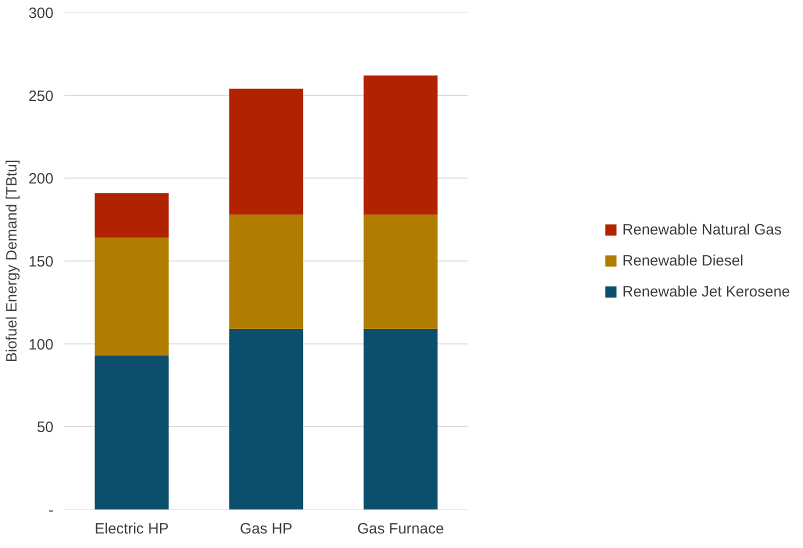  What do you see at coordinates (683, 260) in the screenshot?
I see `legend-label: Renewable Diesel` at bounding box center [683, 260].